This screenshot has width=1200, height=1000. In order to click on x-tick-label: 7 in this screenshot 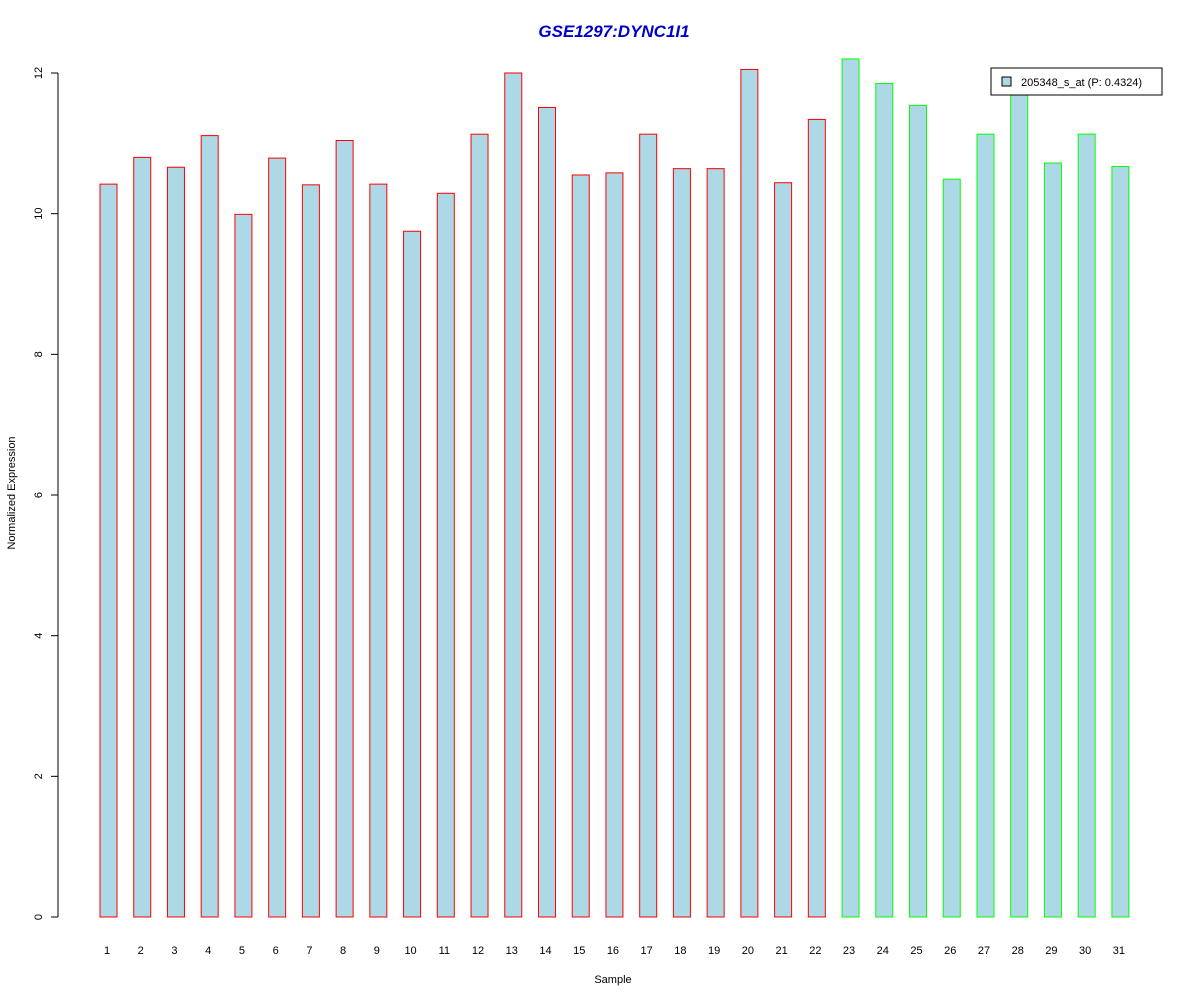, I will do `click(309, 951)`.